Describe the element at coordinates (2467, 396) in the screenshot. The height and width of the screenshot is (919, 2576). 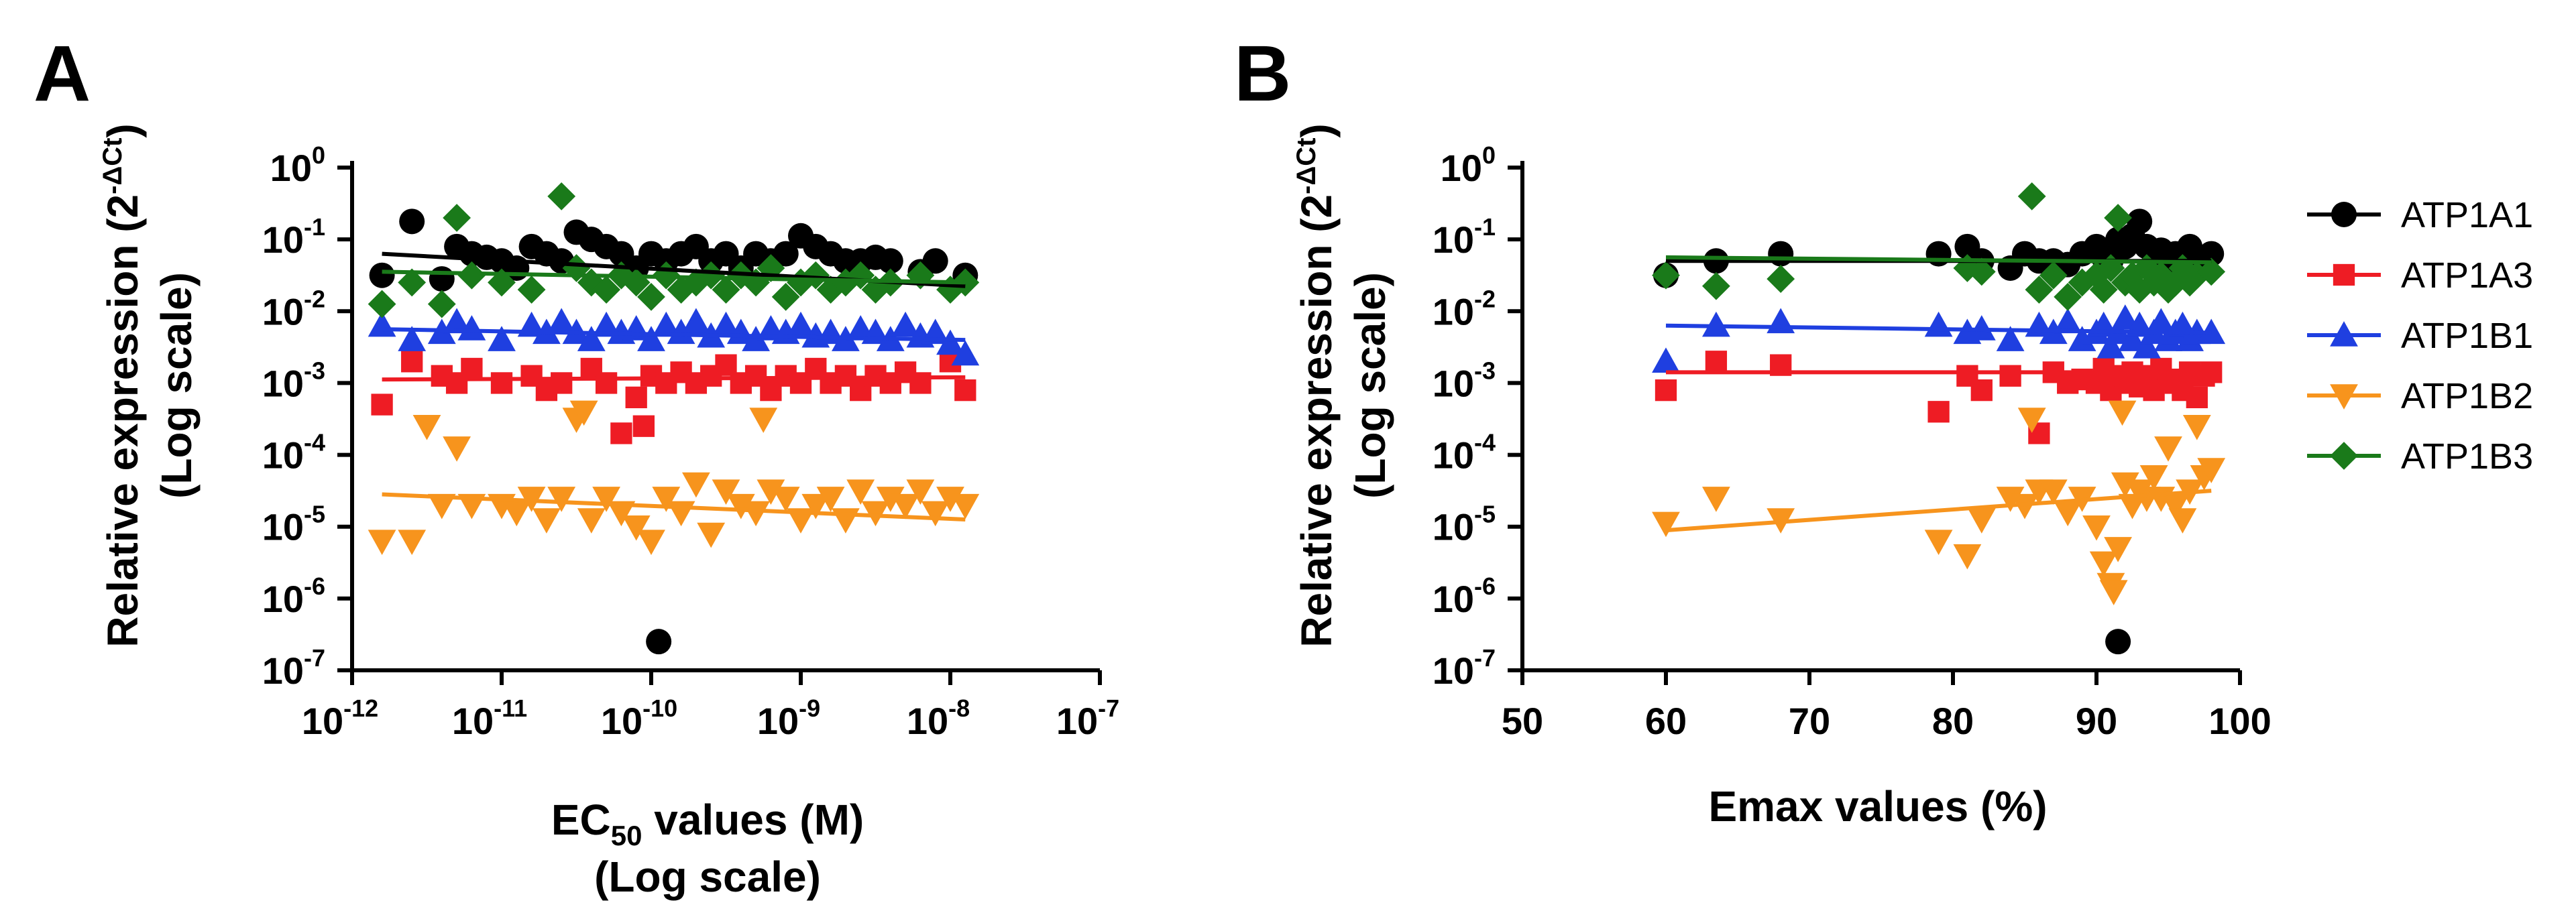
I see `legend-label: ATP1B2` at that location.